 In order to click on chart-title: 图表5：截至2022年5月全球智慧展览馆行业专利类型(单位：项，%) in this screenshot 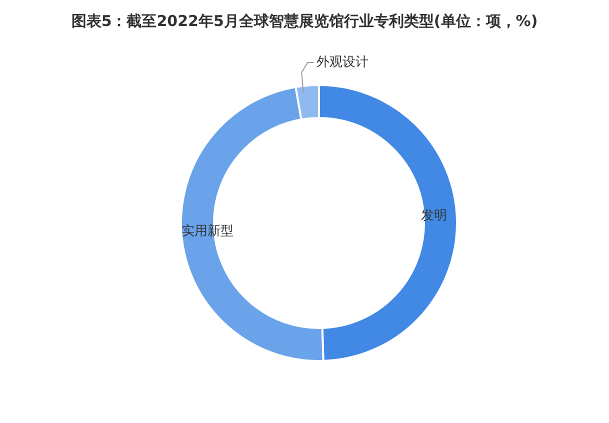, I will do `click(304, 21)`.